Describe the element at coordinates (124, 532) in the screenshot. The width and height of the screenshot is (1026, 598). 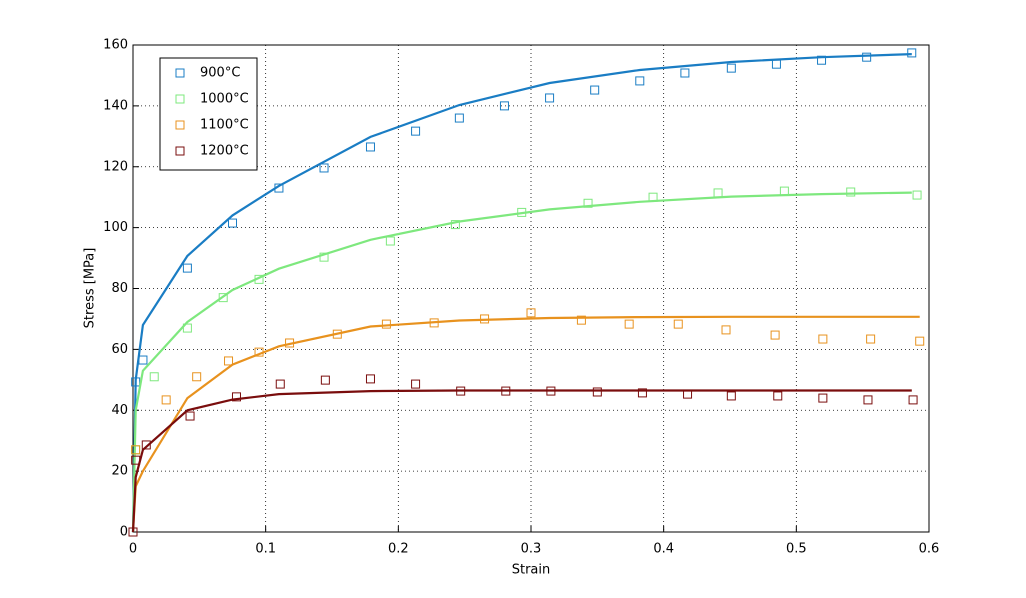
I see `y-tick-label: 0` at that location.